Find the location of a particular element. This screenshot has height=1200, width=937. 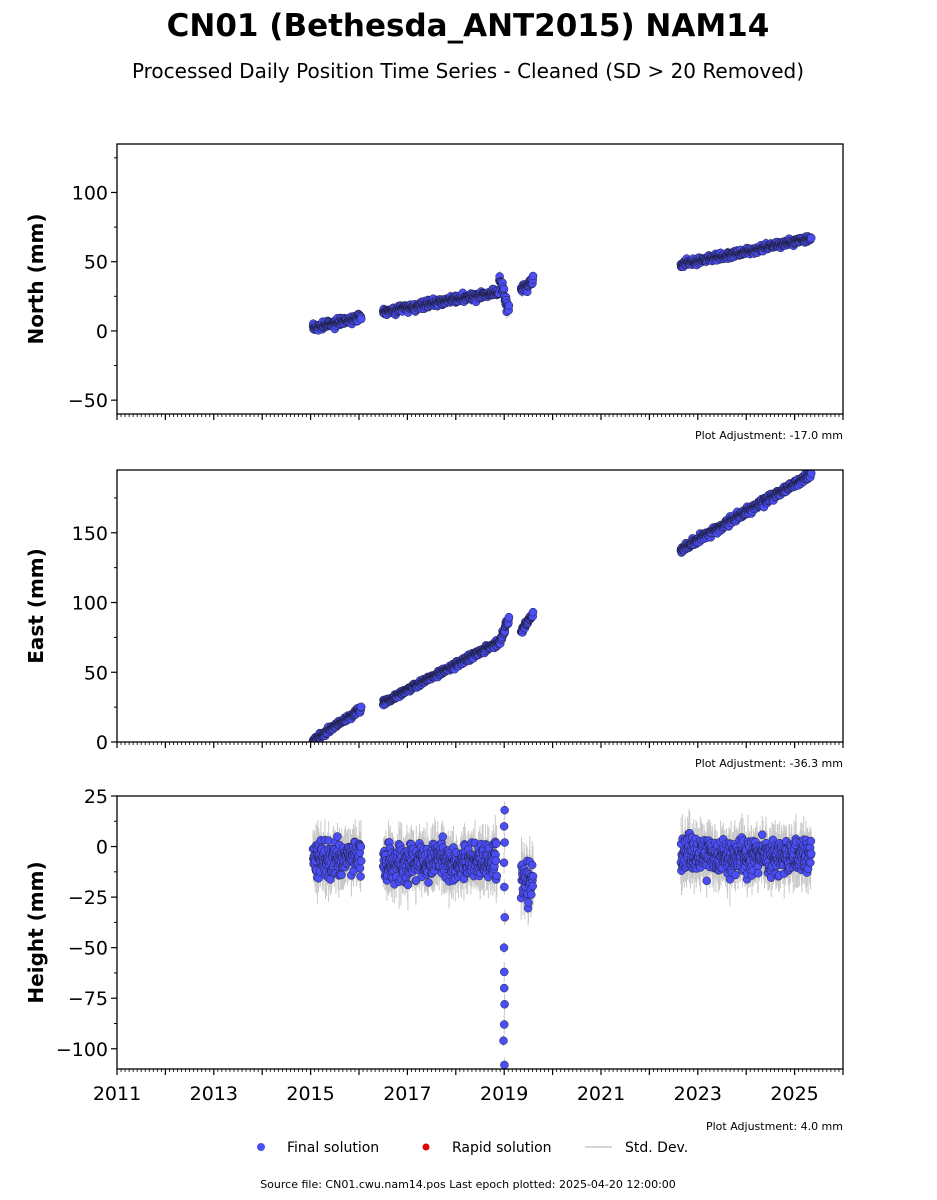

north-ytick-label: 50 is located at coordinates (96, 263).